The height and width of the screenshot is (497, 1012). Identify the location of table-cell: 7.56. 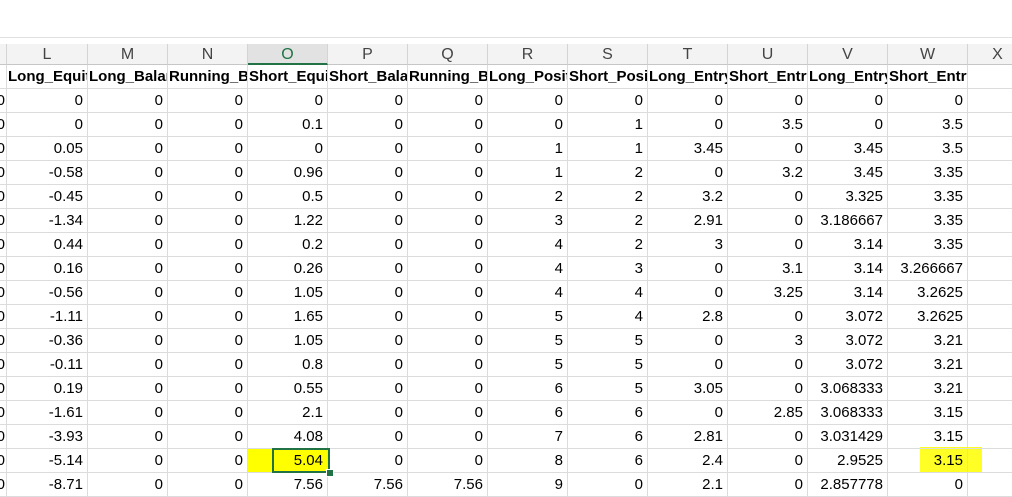
(368, 485).